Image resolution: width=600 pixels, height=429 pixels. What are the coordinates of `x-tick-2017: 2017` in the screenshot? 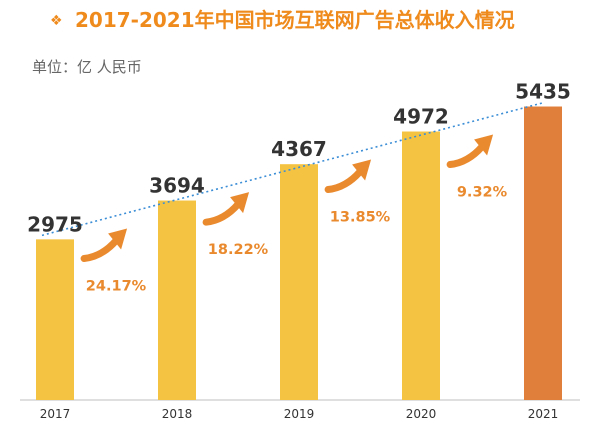 It's located at (55, 414).